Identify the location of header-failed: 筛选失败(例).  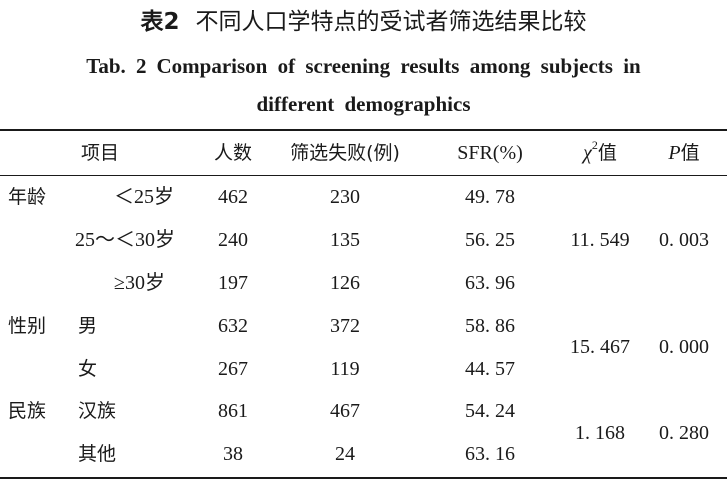
(345, 153).